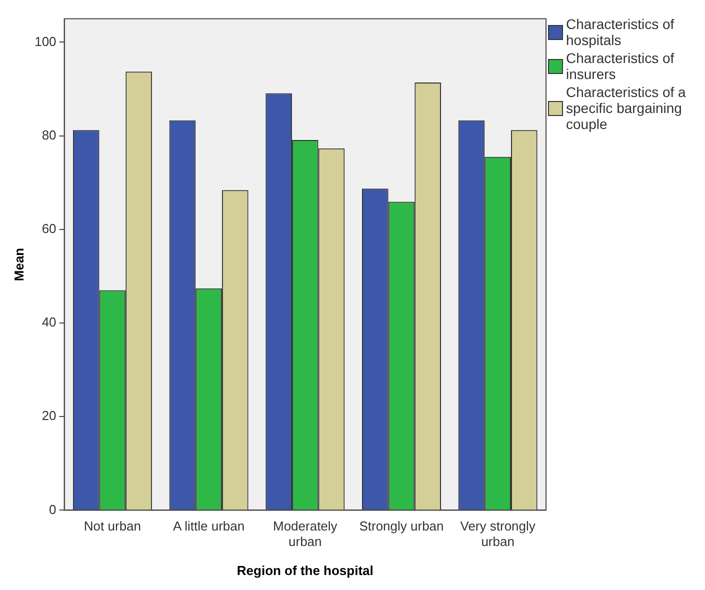 This screenshot has width=705, height=590. Describe the element at coordinates (18, 265) in the screenshot. I see `y-axis-title: Mean` at that location.